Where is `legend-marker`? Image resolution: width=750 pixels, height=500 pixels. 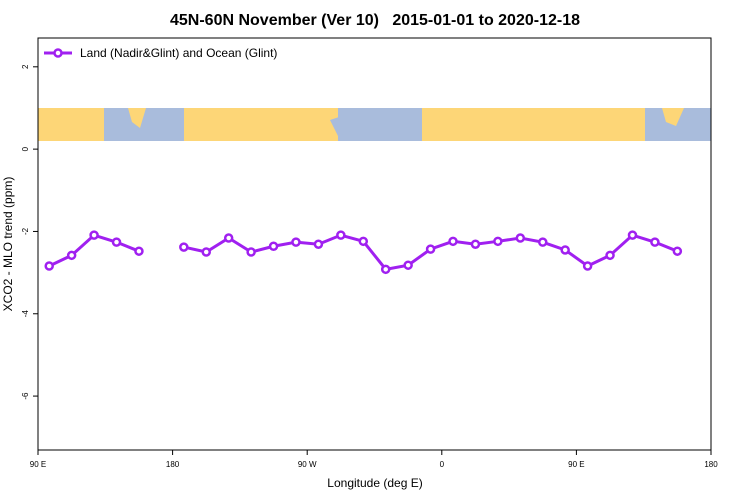
legend-marker is located at coordinates (58, 53).